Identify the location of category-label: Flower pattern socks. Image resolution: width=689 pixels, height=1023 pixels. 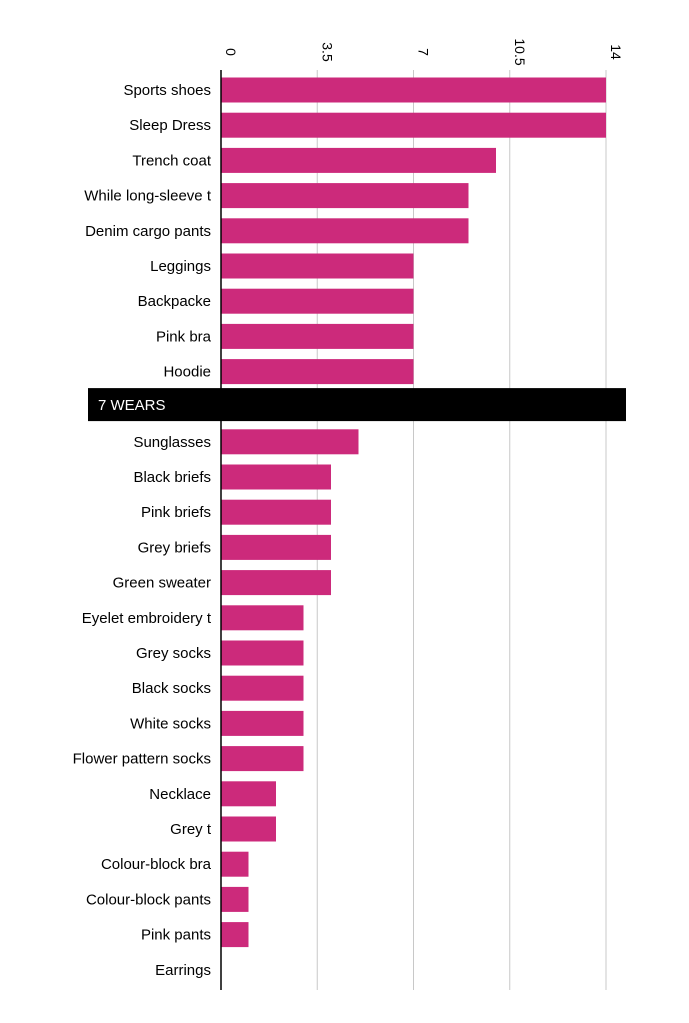
(142, 759).